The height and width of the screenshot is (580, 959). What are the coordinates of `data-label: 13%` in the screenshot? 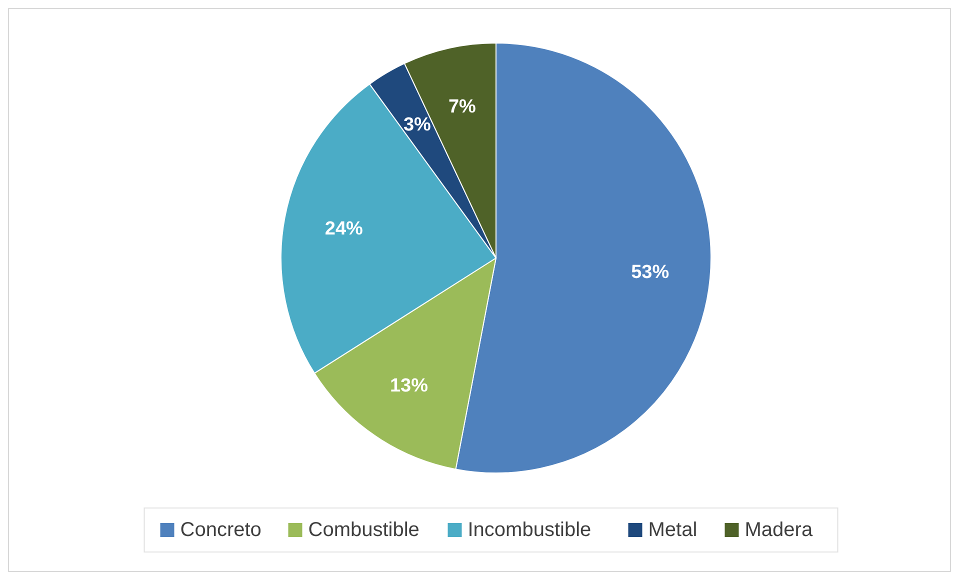 It's located at (409, 386).